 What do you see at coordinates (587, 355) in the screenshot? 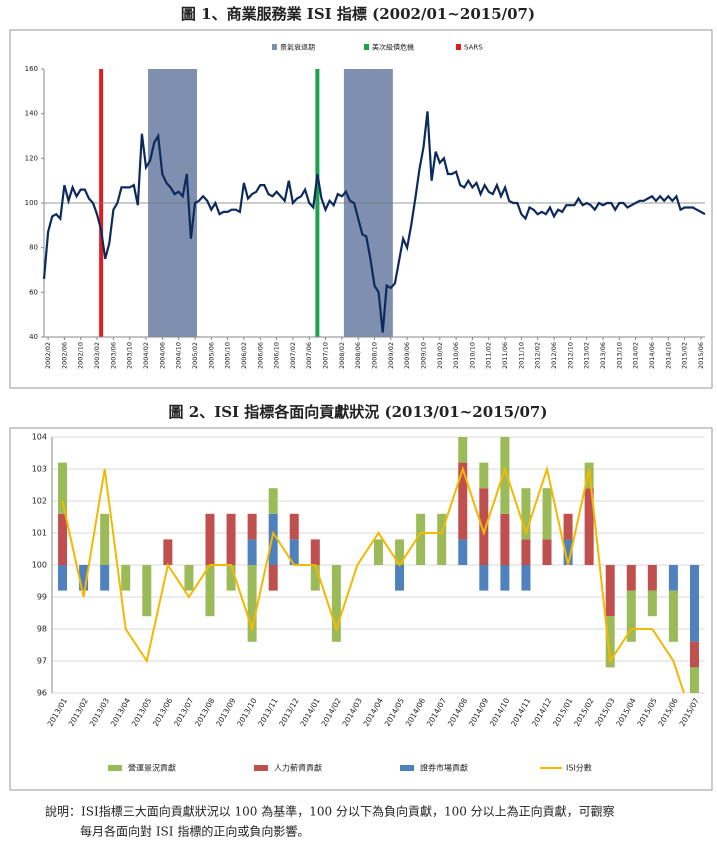
I see `x-tick-label: 2013/02` at bounding box center [587, 355].